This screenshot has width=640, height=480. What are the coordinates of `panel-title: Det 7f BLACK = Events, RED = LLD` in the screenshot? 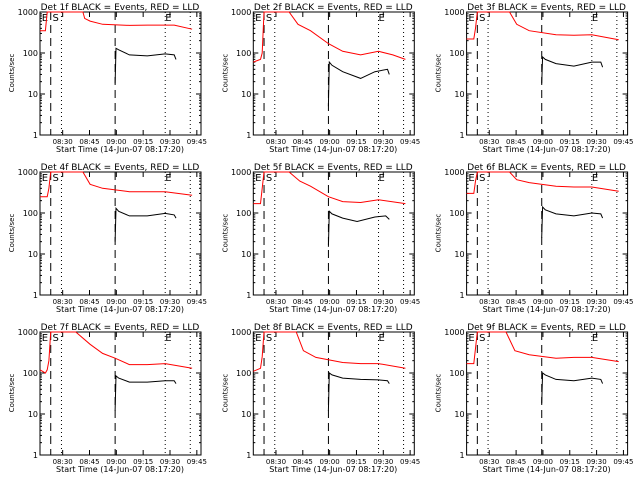 It's located at (120, 328).